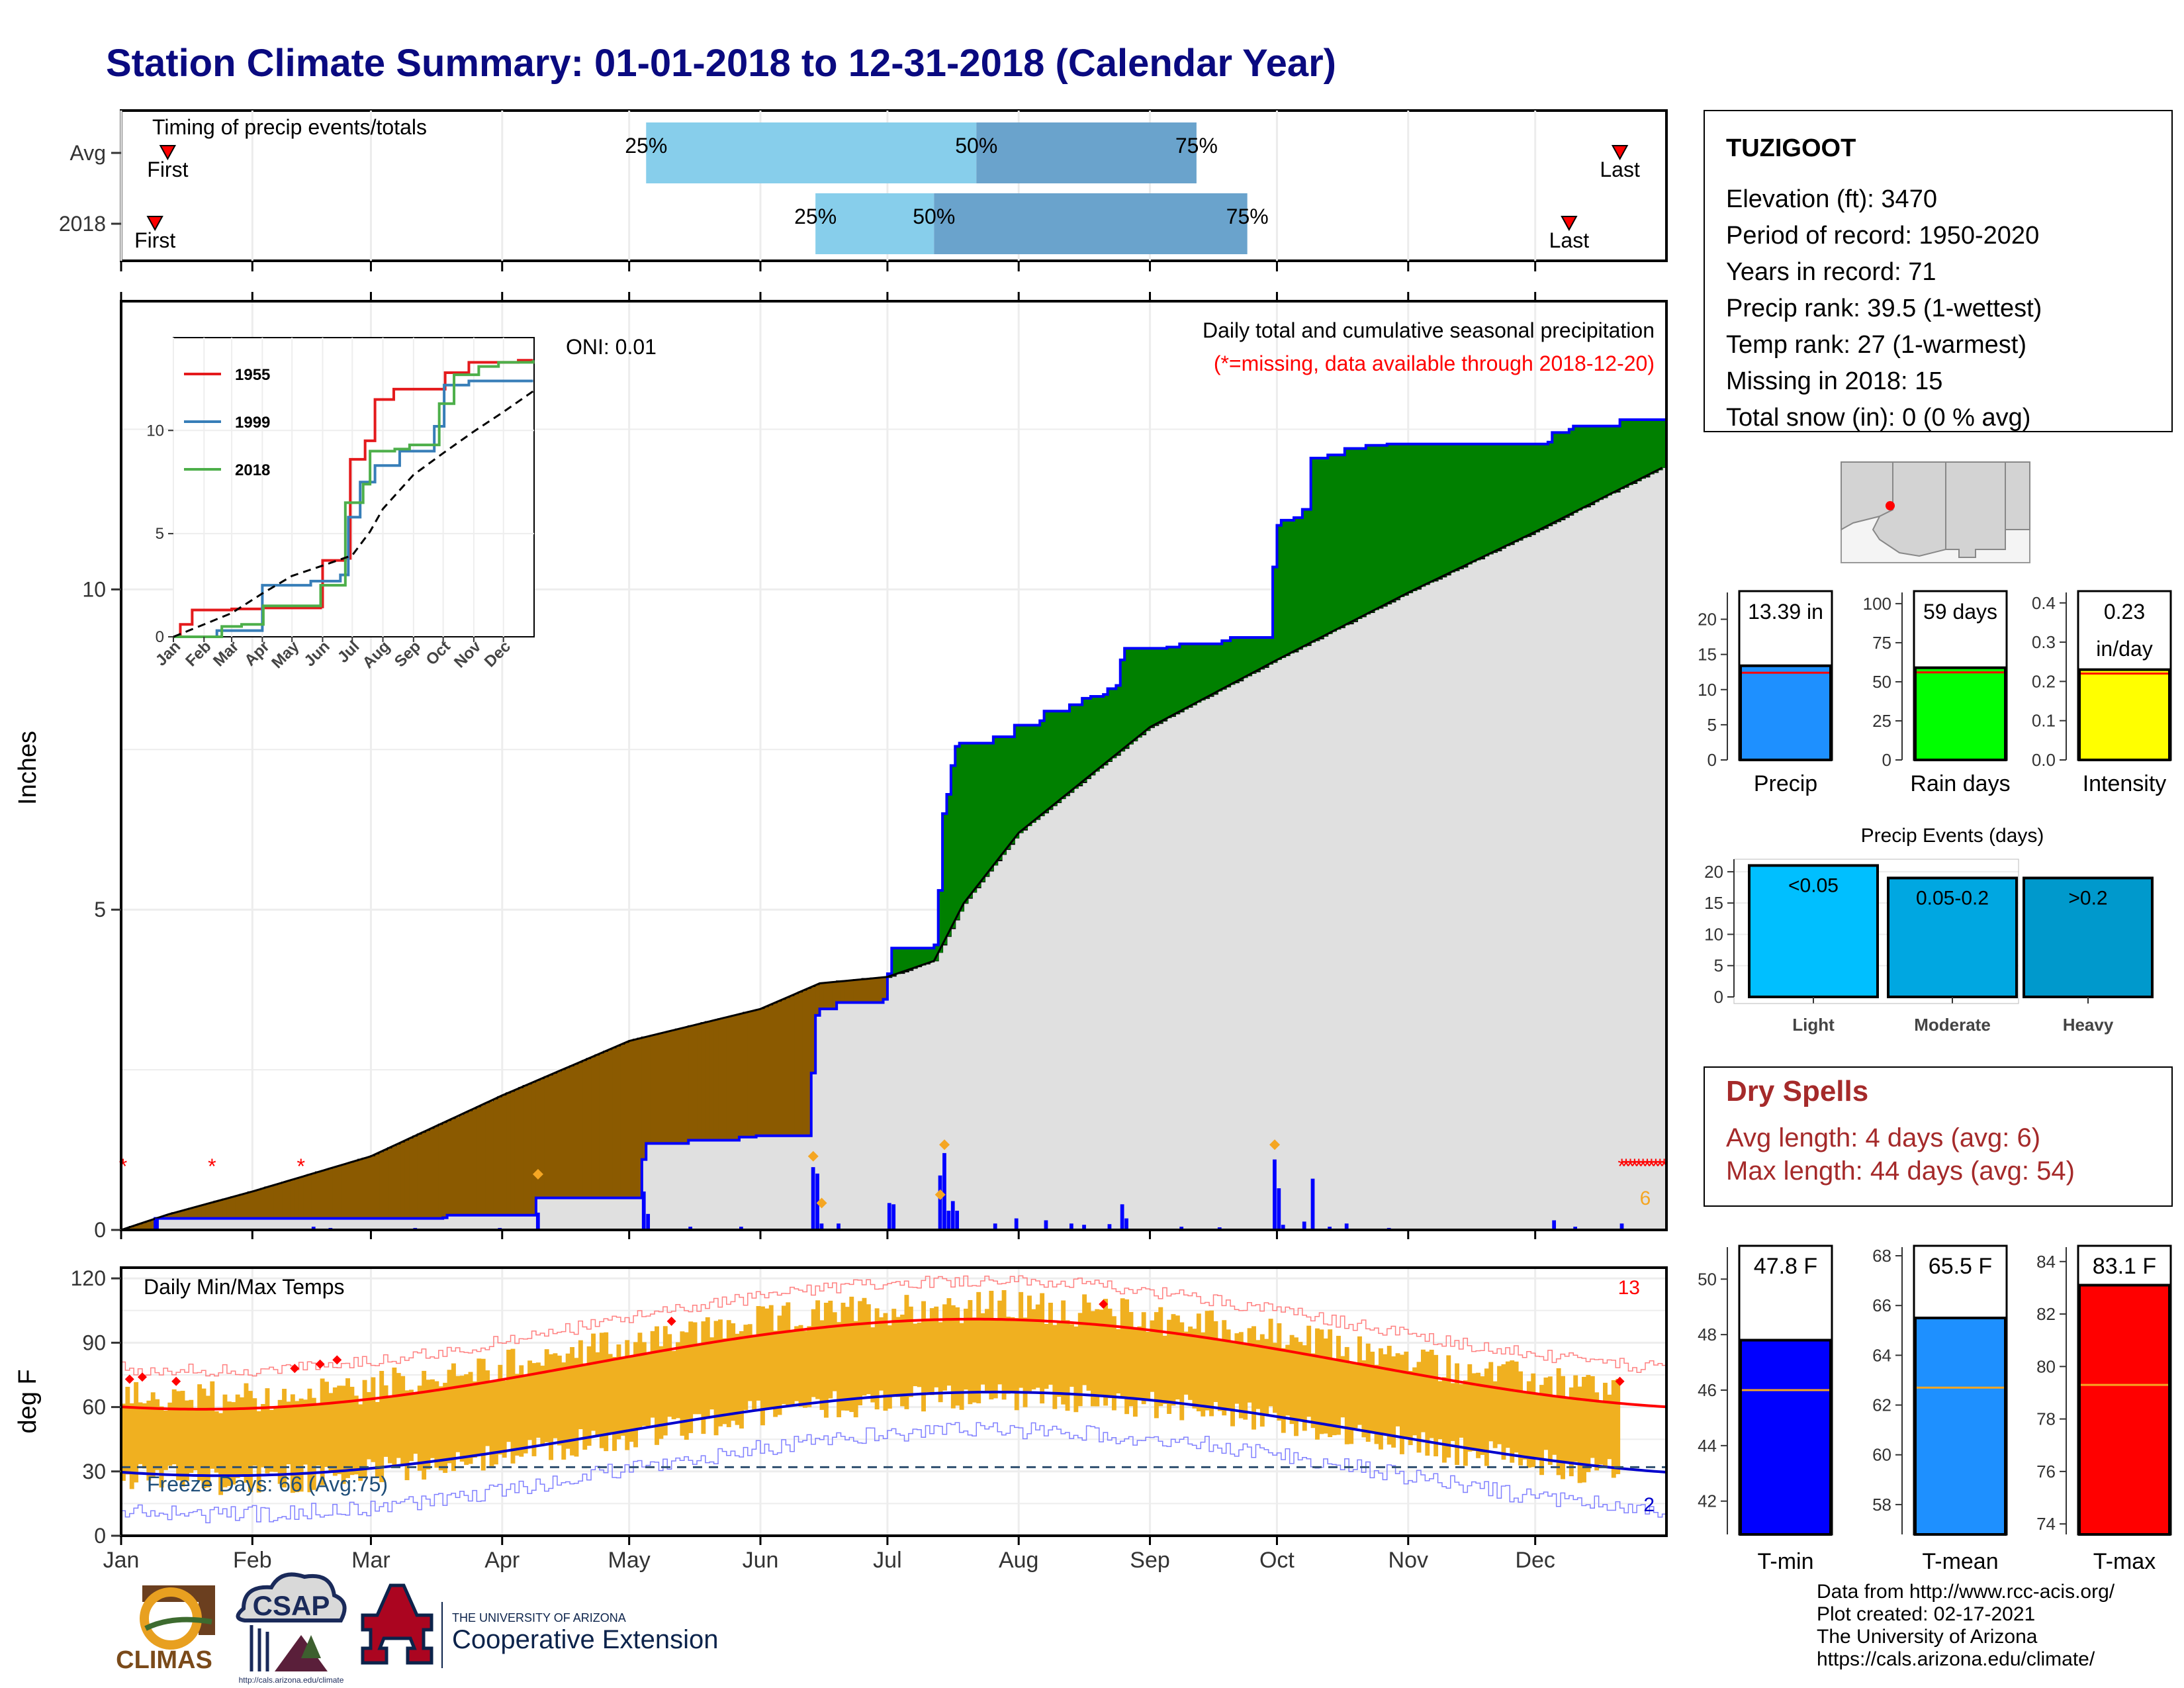 Image resolution: width=2184 pixels, height=1688 pixels. What do you see at coordinates (1712, 725) in the screenshot?
I see `y-tick-label: 5` at bounding box center [1712, 725].